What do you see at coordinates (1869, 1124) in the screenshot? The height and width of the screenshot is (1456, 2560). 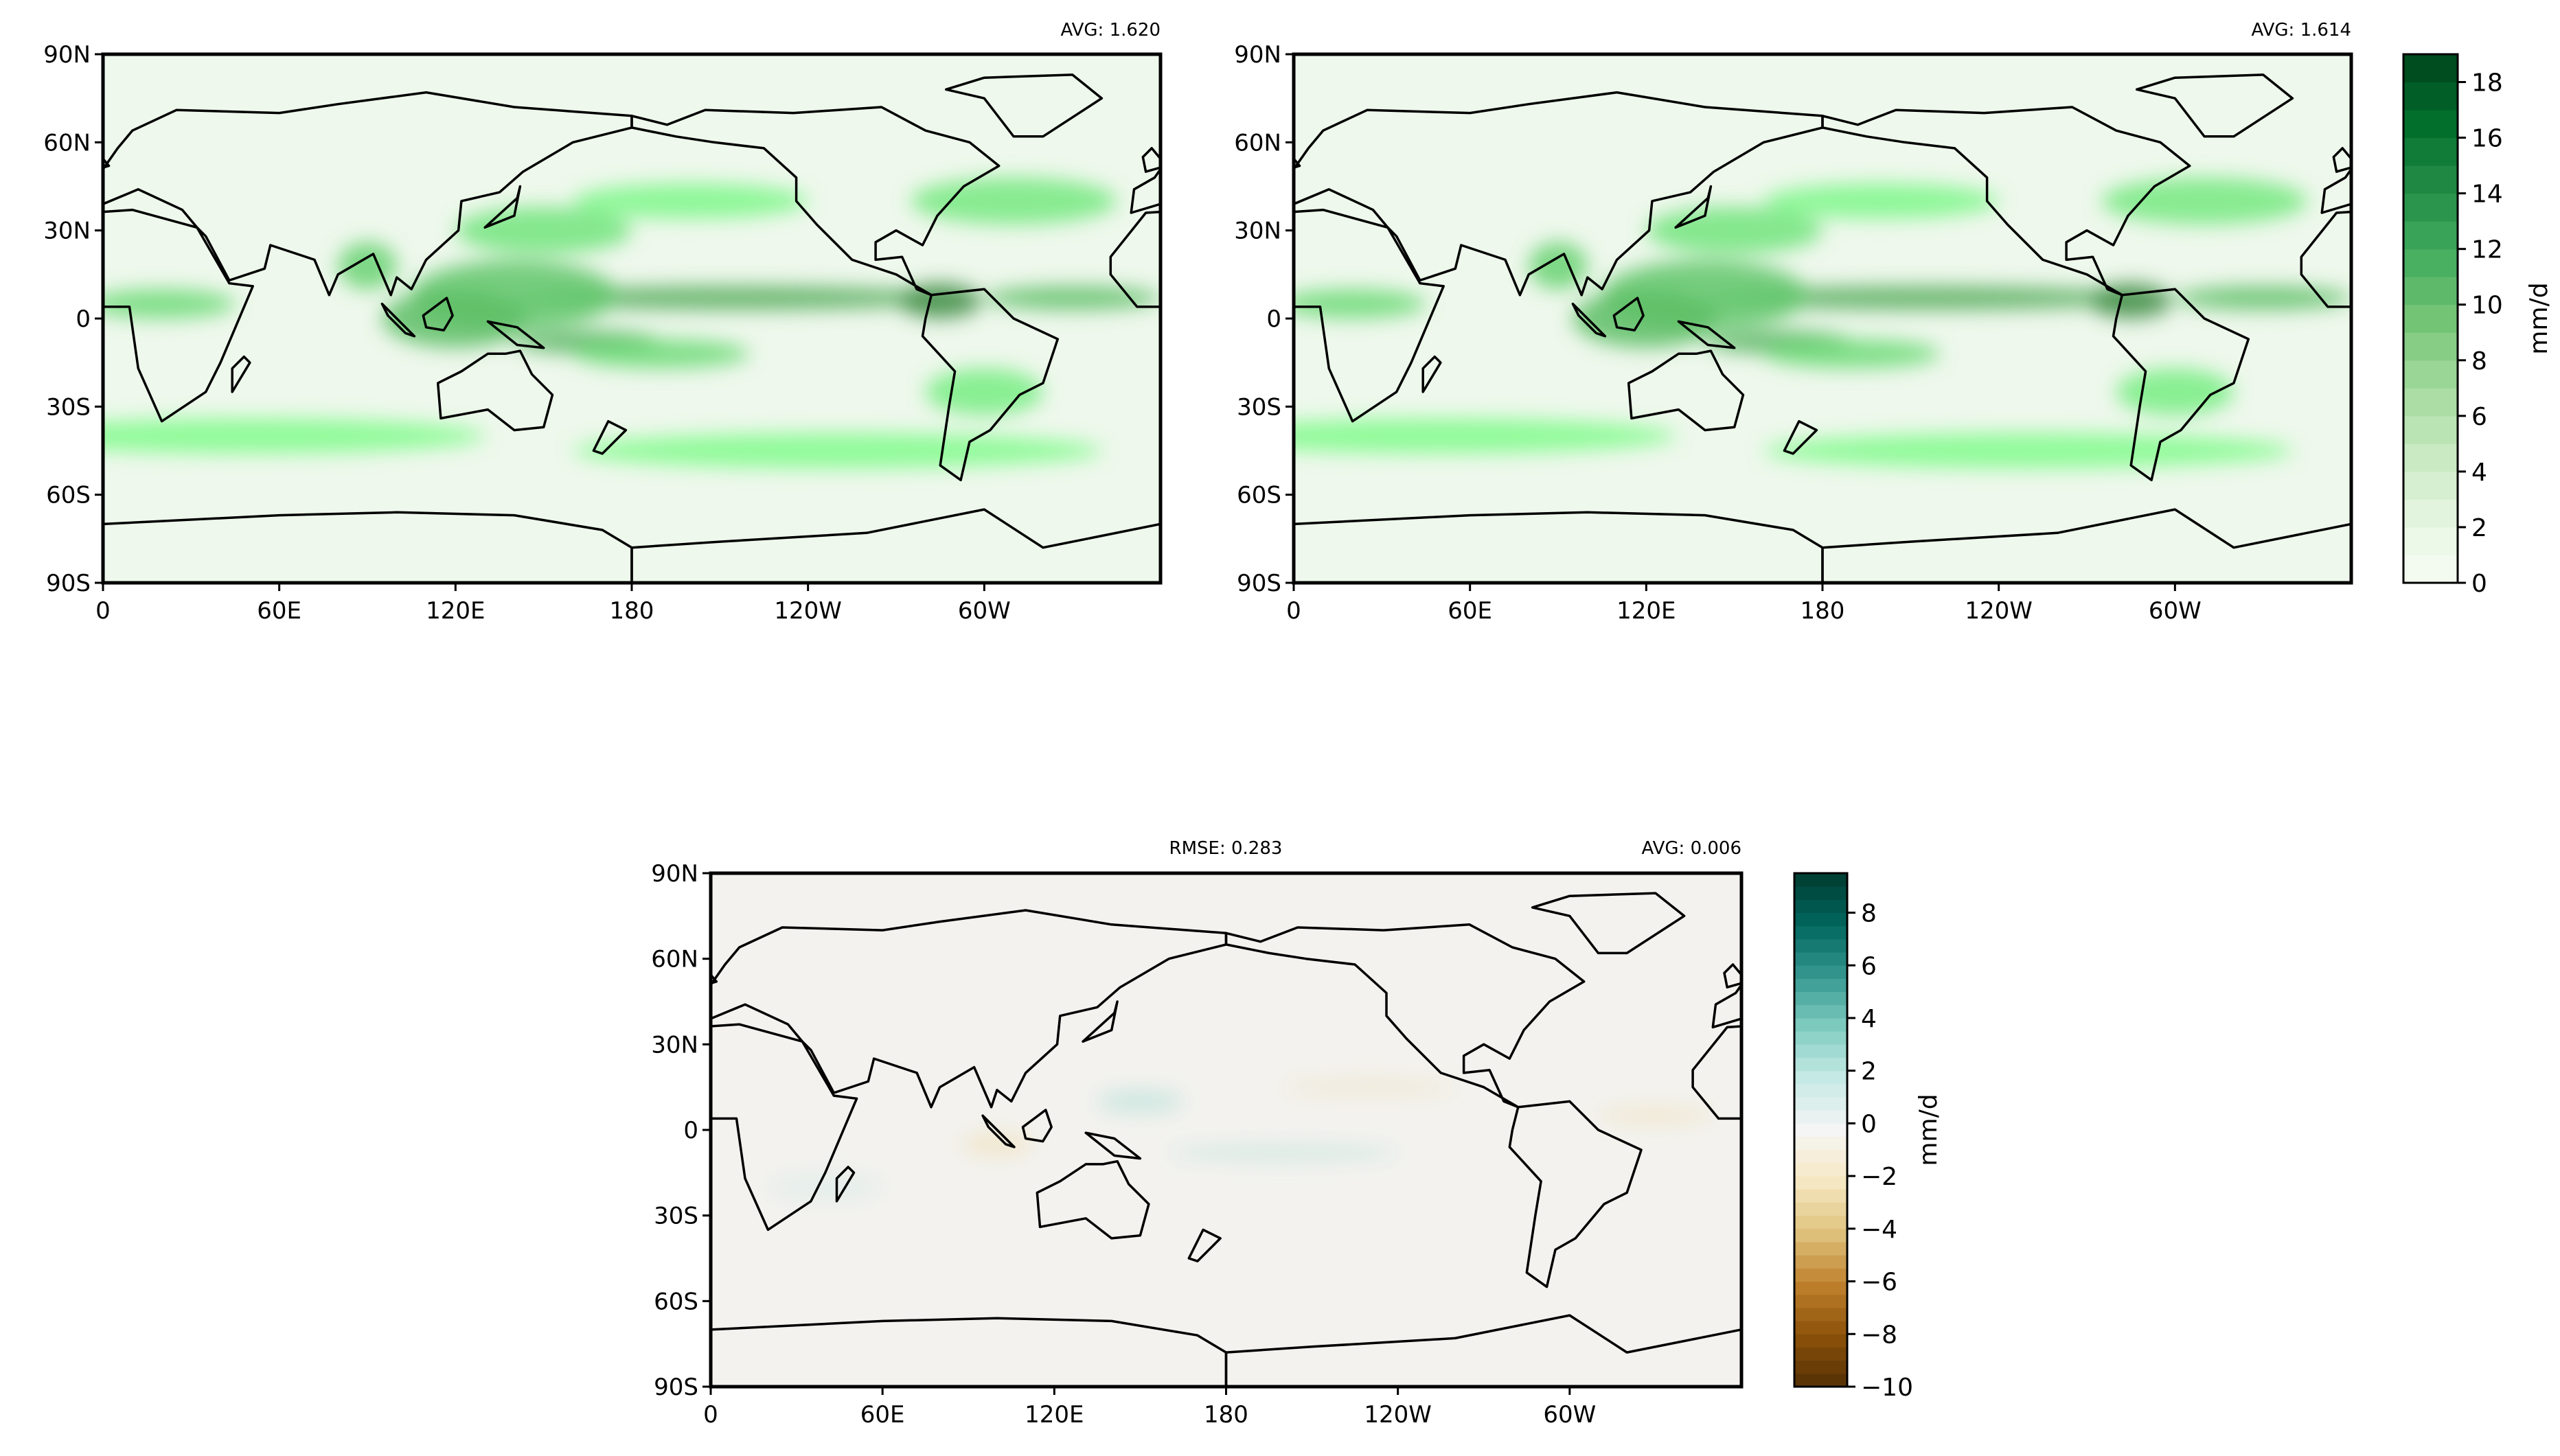 I see `colorbar-tick-label: 0` at bounding box center [1869, 1124].